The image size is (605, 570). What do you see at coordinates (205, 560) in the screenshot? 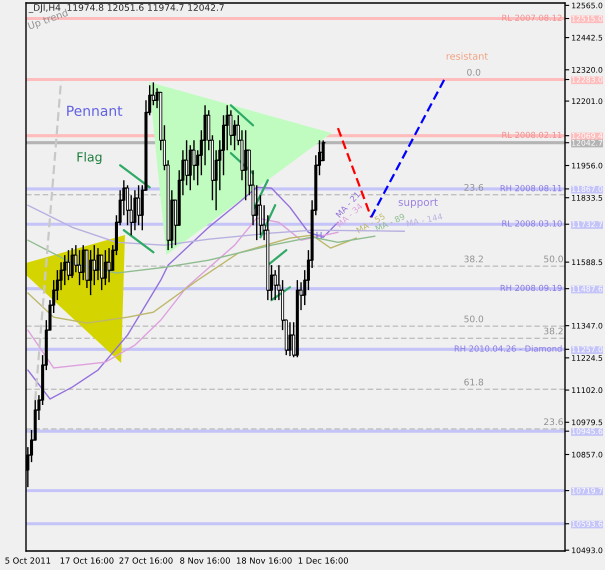
I see `x-tick-label: 8 Nov 16:00` at bounding box center [205, 560].